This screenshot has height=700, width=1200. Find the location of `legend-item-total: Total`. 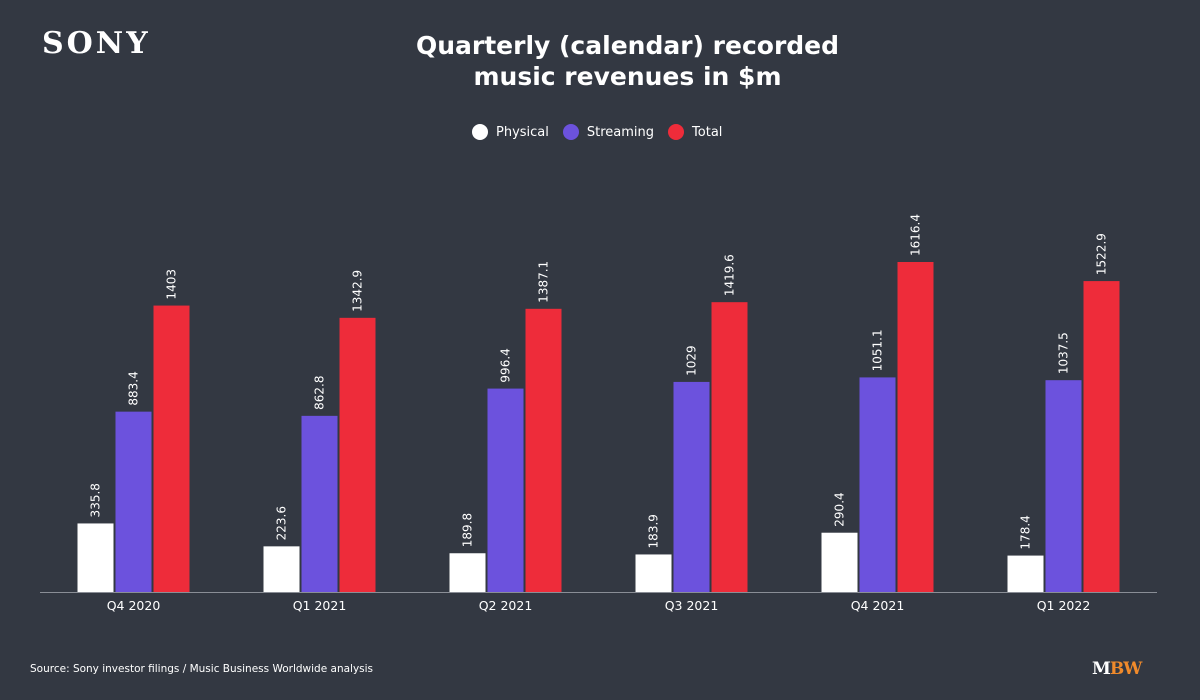

legend-item-total: Total is located at coordinates (695, 132).